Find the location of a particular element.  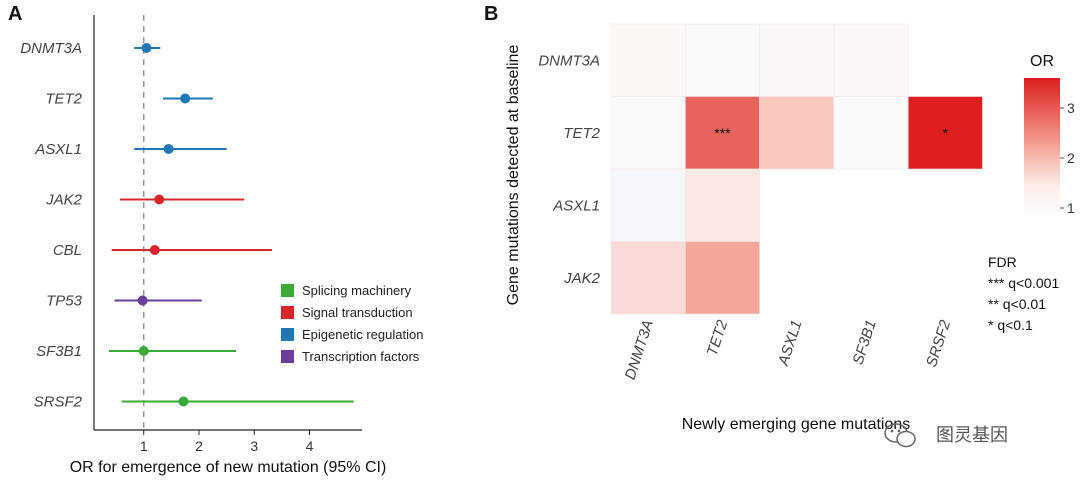

heatmap-col-label: TET2 is located at coordinates (718, 337).